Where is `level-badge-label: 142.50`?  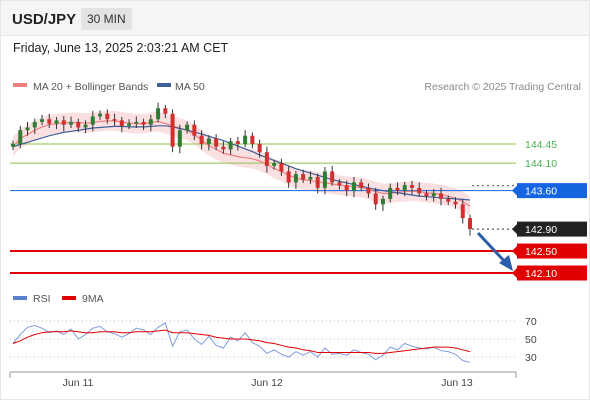
level-badge-label: 142.50 is located at coordinates (541, 252).